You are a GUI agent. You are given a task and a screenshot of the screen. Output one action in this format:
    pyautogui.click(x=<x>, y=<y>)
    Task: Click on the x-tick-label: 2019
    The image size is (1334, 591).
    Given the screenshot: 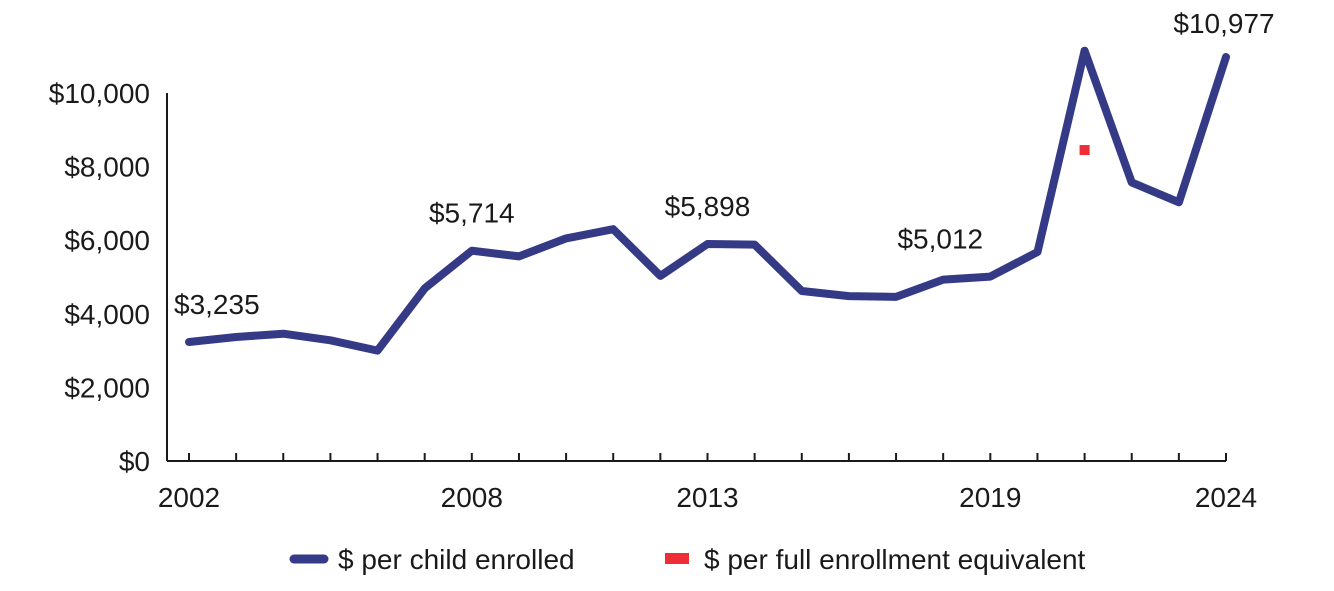 What is the action you would take?
    pyautogui.click(x=990, y=497)
    